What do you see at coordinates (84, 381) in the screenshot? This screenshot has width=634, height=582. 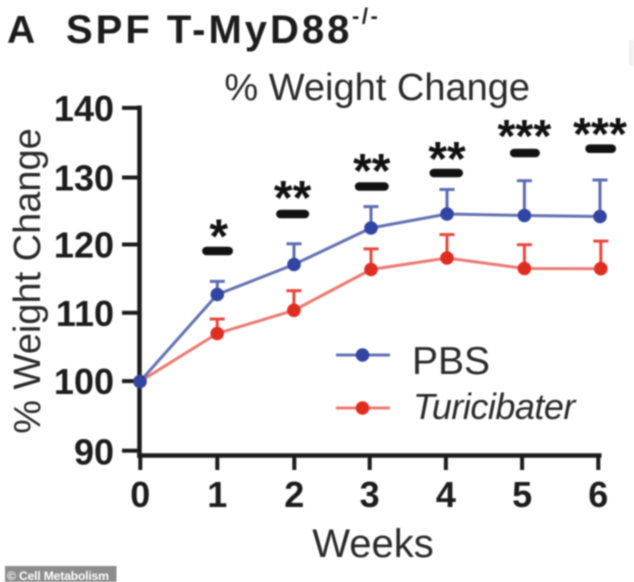 I see `svg-text: 100` at bounding box center [84, 381].